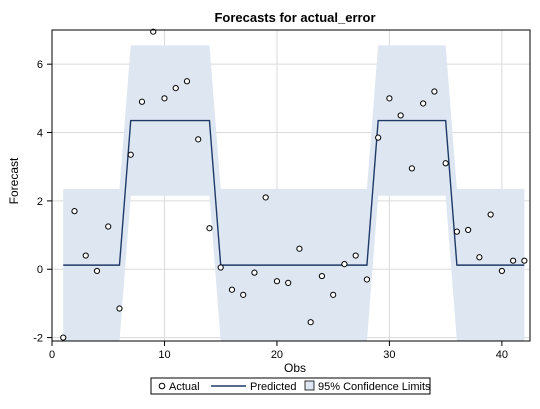 The width and height of the screenshot is (540, 409). Describe the element at coordinates (502, 355) in the screenshot. I see `x-tick-label: 40` at that location.